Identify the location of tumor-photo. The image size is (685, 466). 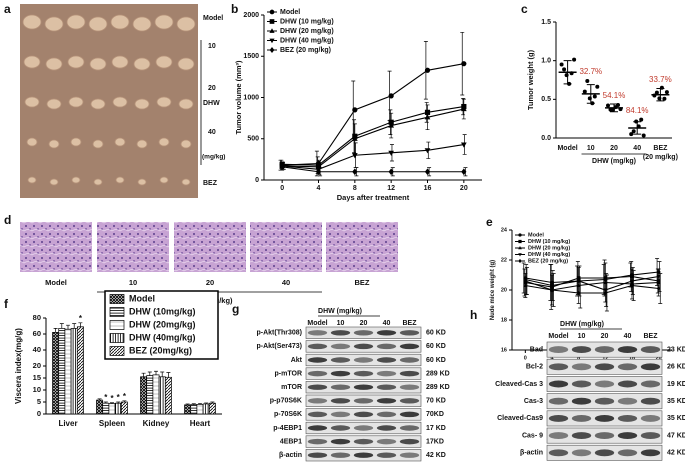
(109, 101).